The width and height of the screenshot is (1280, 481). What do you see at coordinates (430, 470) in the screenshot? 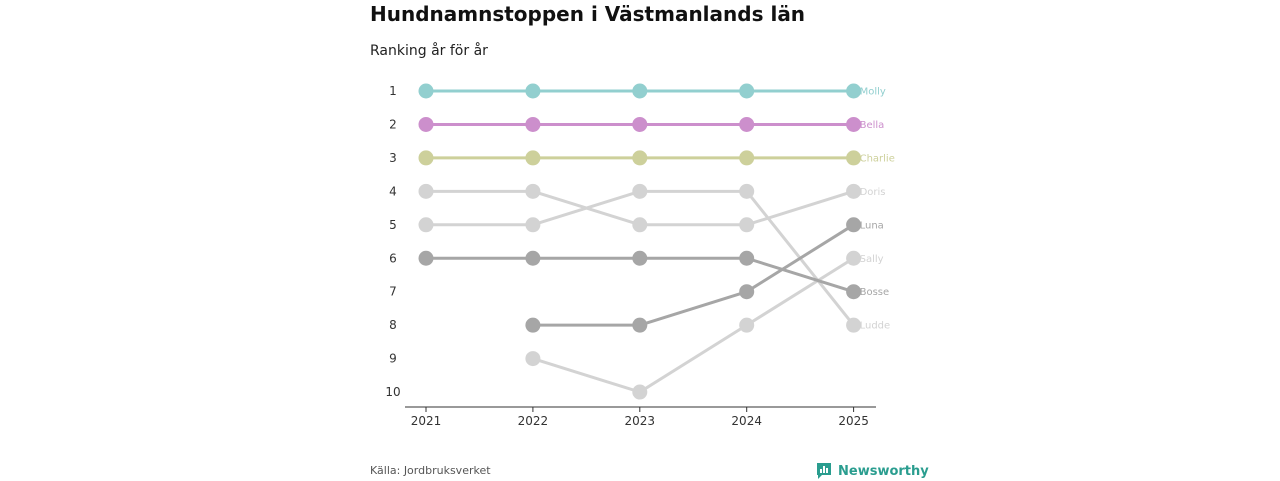
I see `source-note: Källa: Jordbruksverket` at bounding box center [430, 470].